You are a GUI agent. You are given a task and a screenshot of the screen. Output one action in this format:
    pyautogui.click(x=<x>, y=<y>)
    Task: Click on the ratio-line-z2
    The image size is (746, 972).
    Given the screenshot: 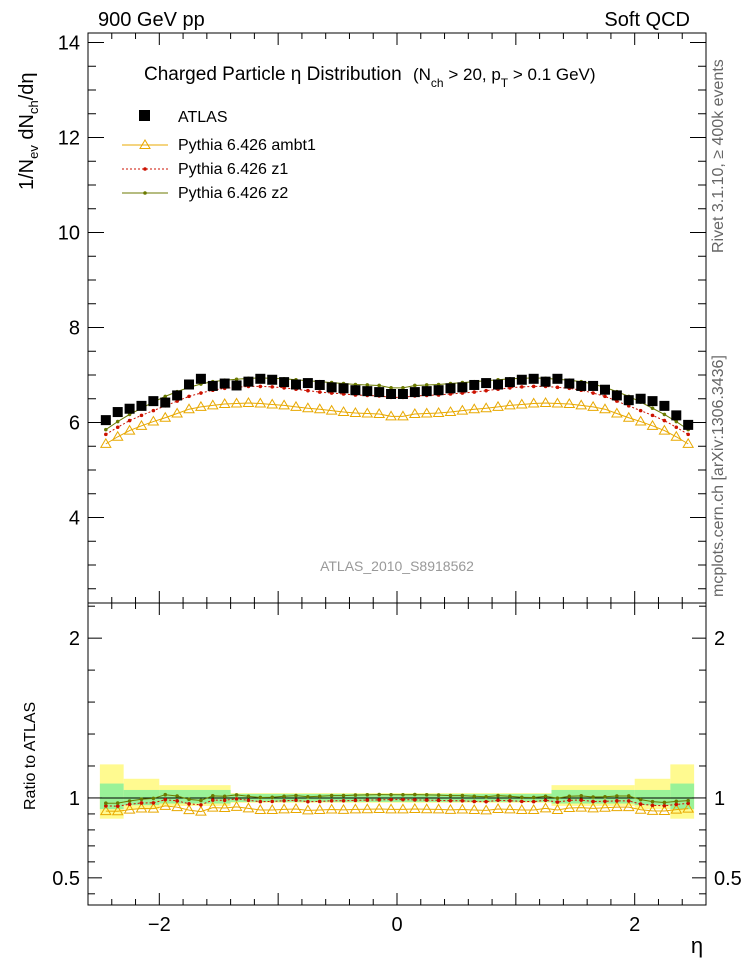 What is the action you would take?
    pyautogui.click(x=397, y=799)
    